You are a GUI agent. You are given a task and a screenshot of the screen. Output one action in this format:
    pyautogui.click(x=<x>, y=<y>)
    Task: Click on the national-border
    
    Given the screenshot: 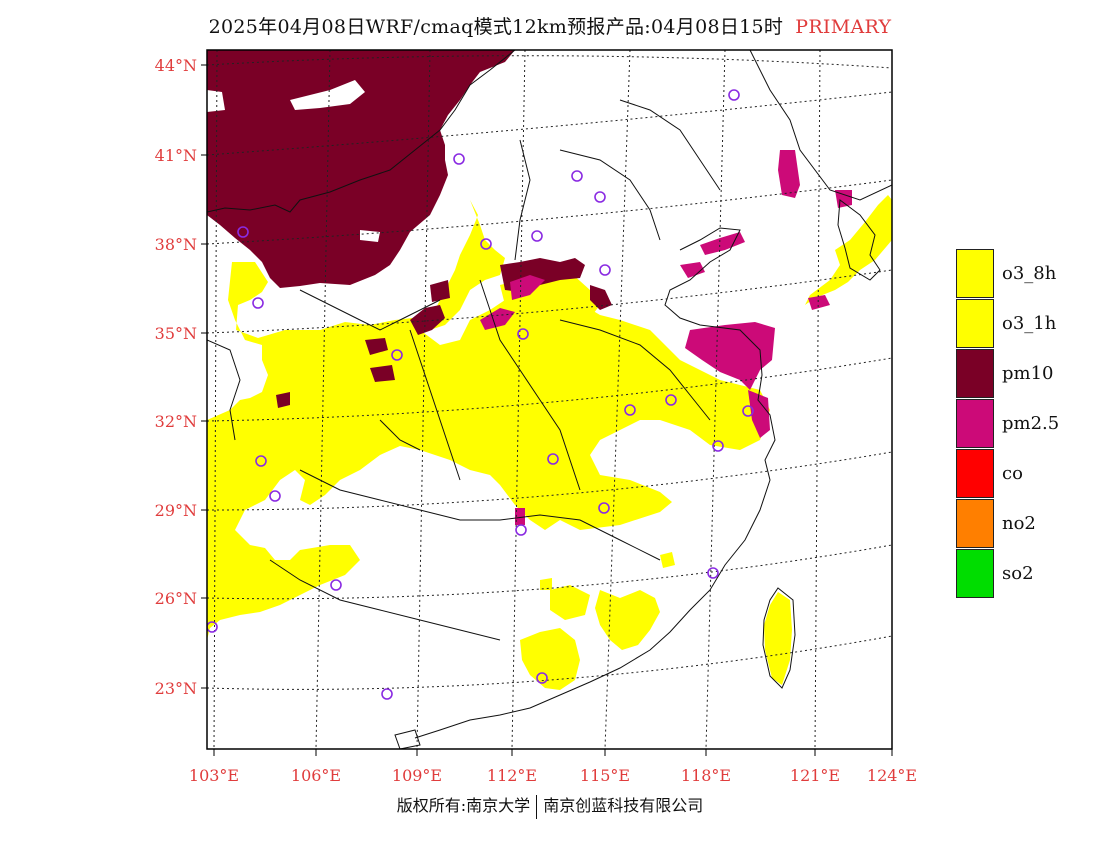 What is the action you would take?
    pyautogui.click(x=361, y=131)
    